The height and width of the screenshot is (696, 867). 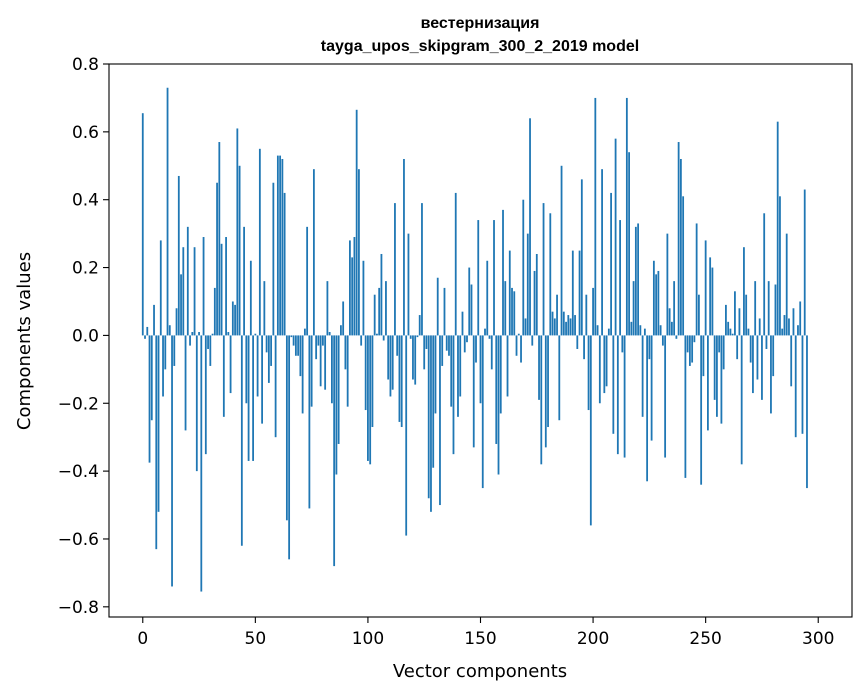 What do you see at coordinates (593, 639) in the screenshot?
I see `x-tick-label: 200` at bounding box center [593, 639].